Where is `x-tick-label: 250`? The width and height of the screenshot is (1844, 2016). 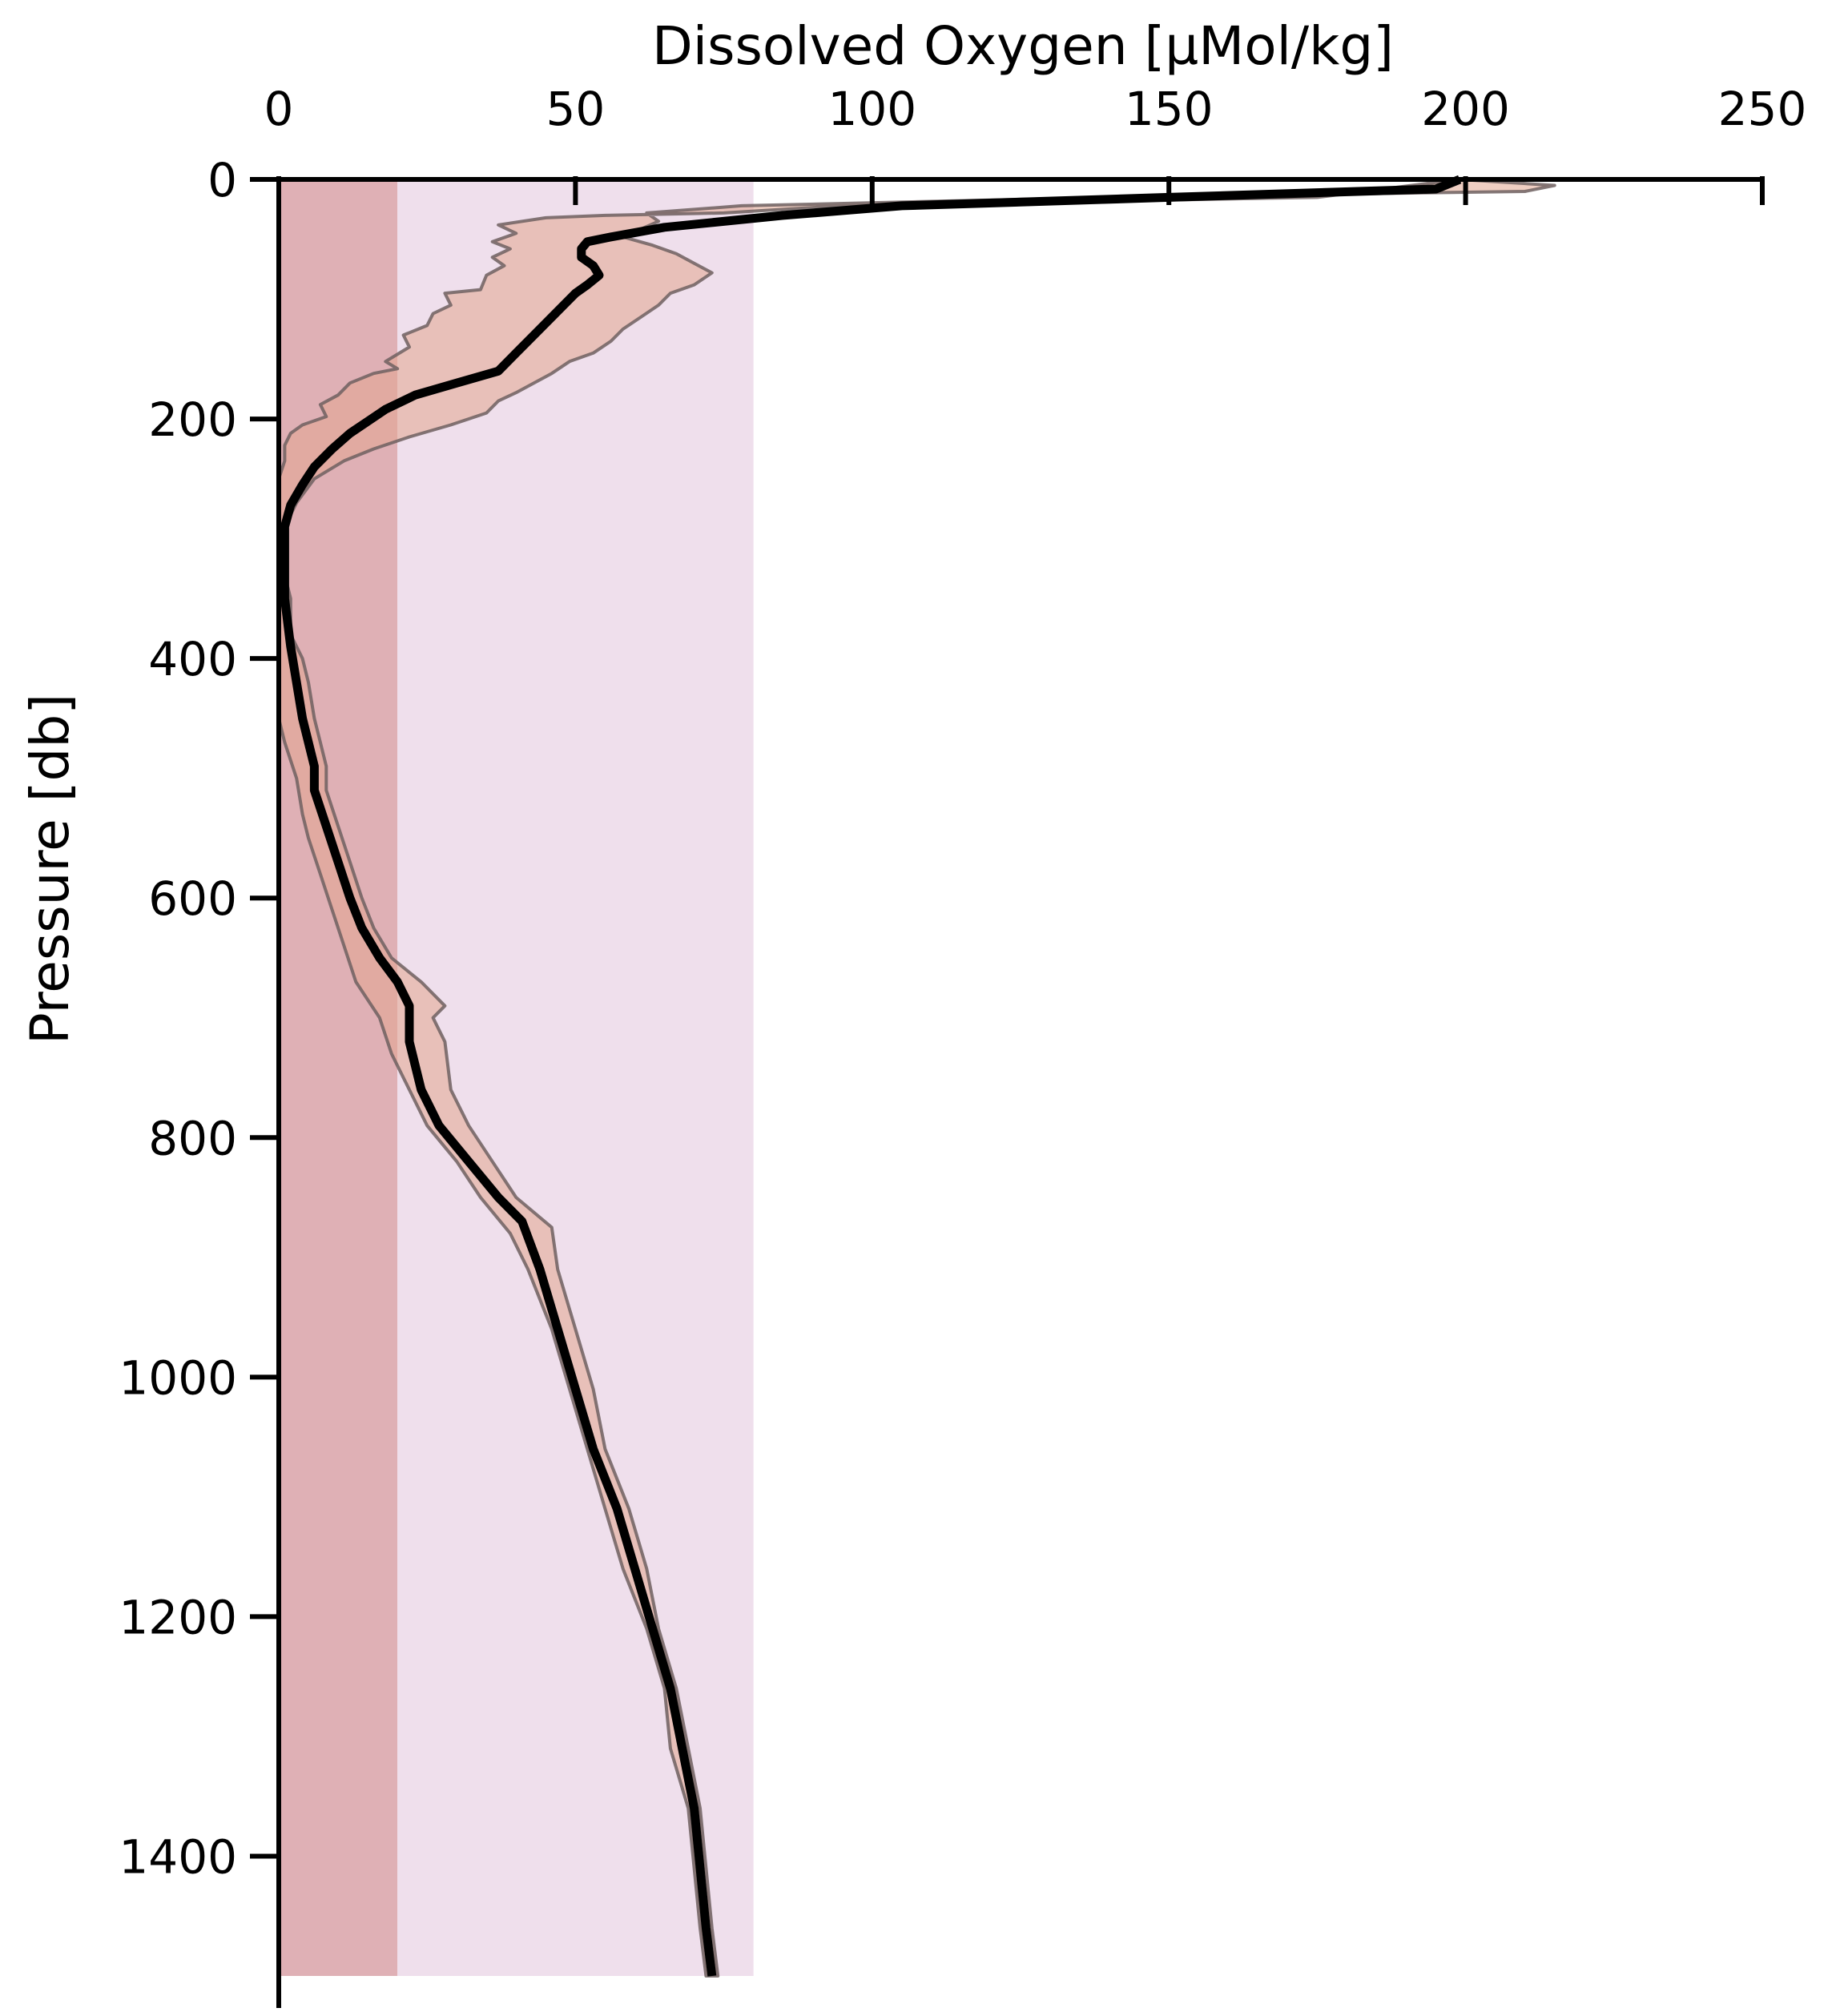 x-tick-label: 250 is located at coordinates (1762, 109).